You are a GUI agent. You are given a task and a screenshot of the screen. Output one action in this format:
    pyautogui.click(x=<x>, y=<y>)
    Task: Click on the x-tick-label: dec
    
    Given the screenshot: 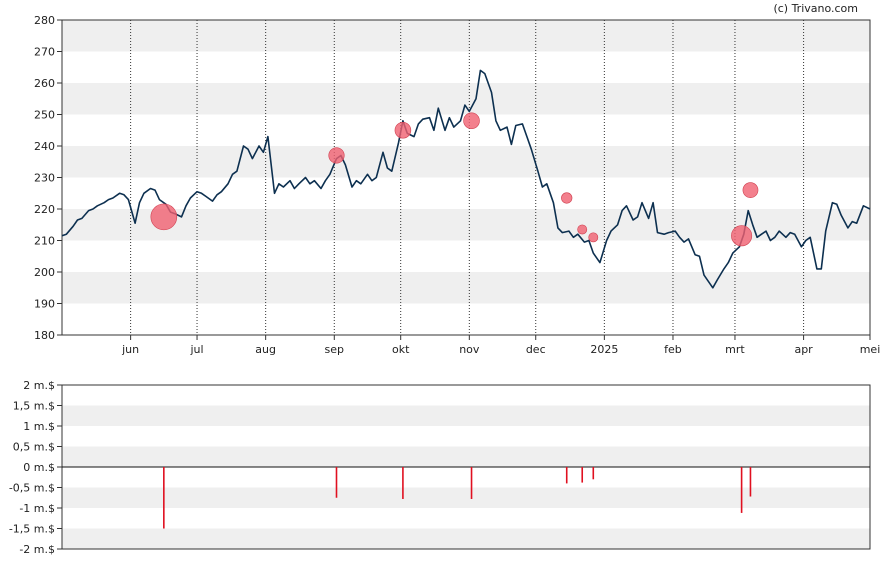 What is the action you would take?
    pyautogui.click(x=536, y=349)
    